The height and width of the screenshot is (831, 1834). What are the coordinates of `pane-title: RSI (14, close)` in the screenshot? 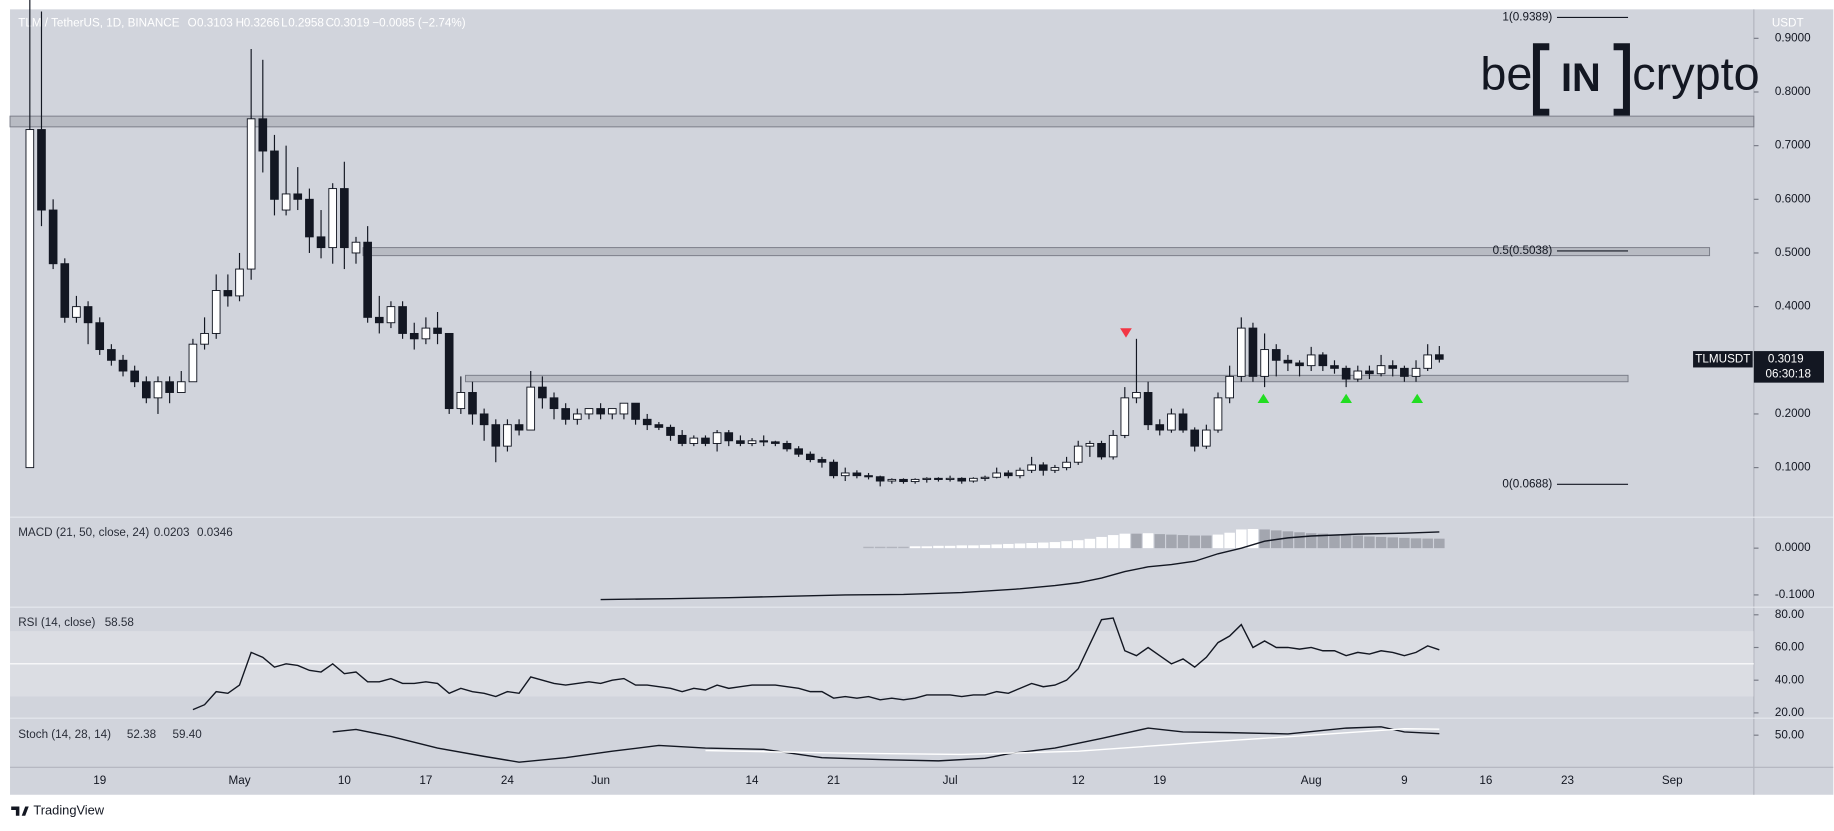 It's located at (56, 622).